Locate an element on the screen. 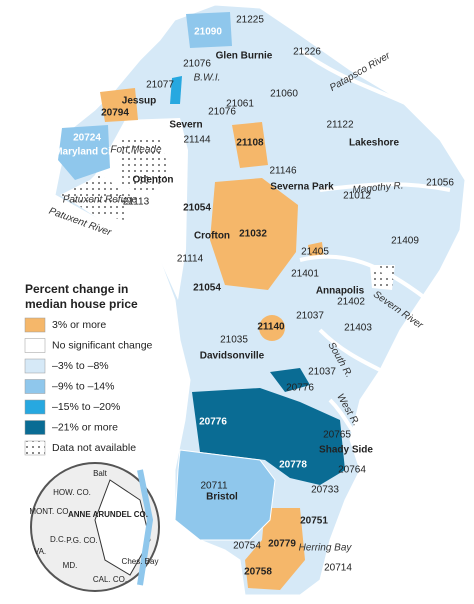 The height and width of the screenshot is (604, 474). water-label: Patuxent Refuge is located at coordinates (100, 200).